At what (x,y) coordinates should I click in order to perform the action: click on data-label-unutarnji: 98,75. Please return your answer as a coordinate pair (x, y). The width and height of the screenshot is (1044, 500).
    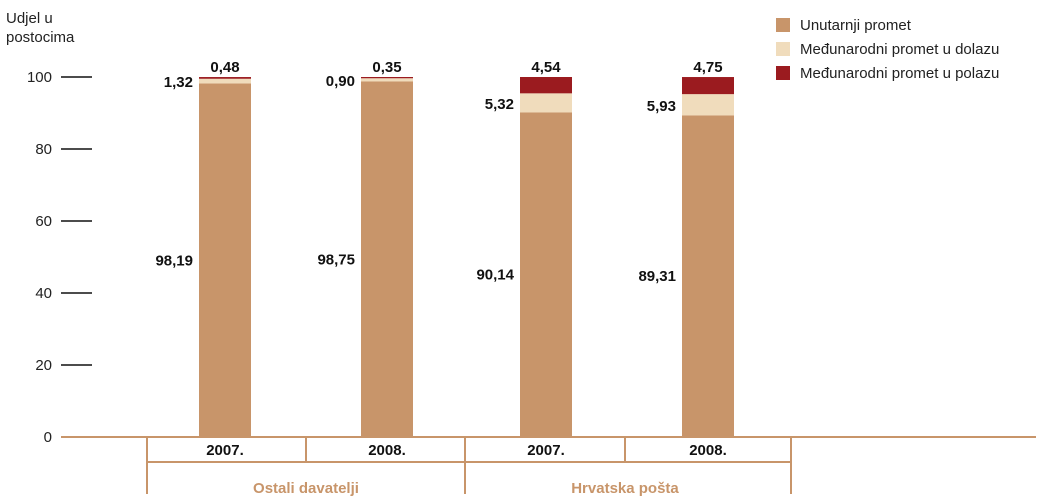
    Looking at the image, I should click on (336, 259).